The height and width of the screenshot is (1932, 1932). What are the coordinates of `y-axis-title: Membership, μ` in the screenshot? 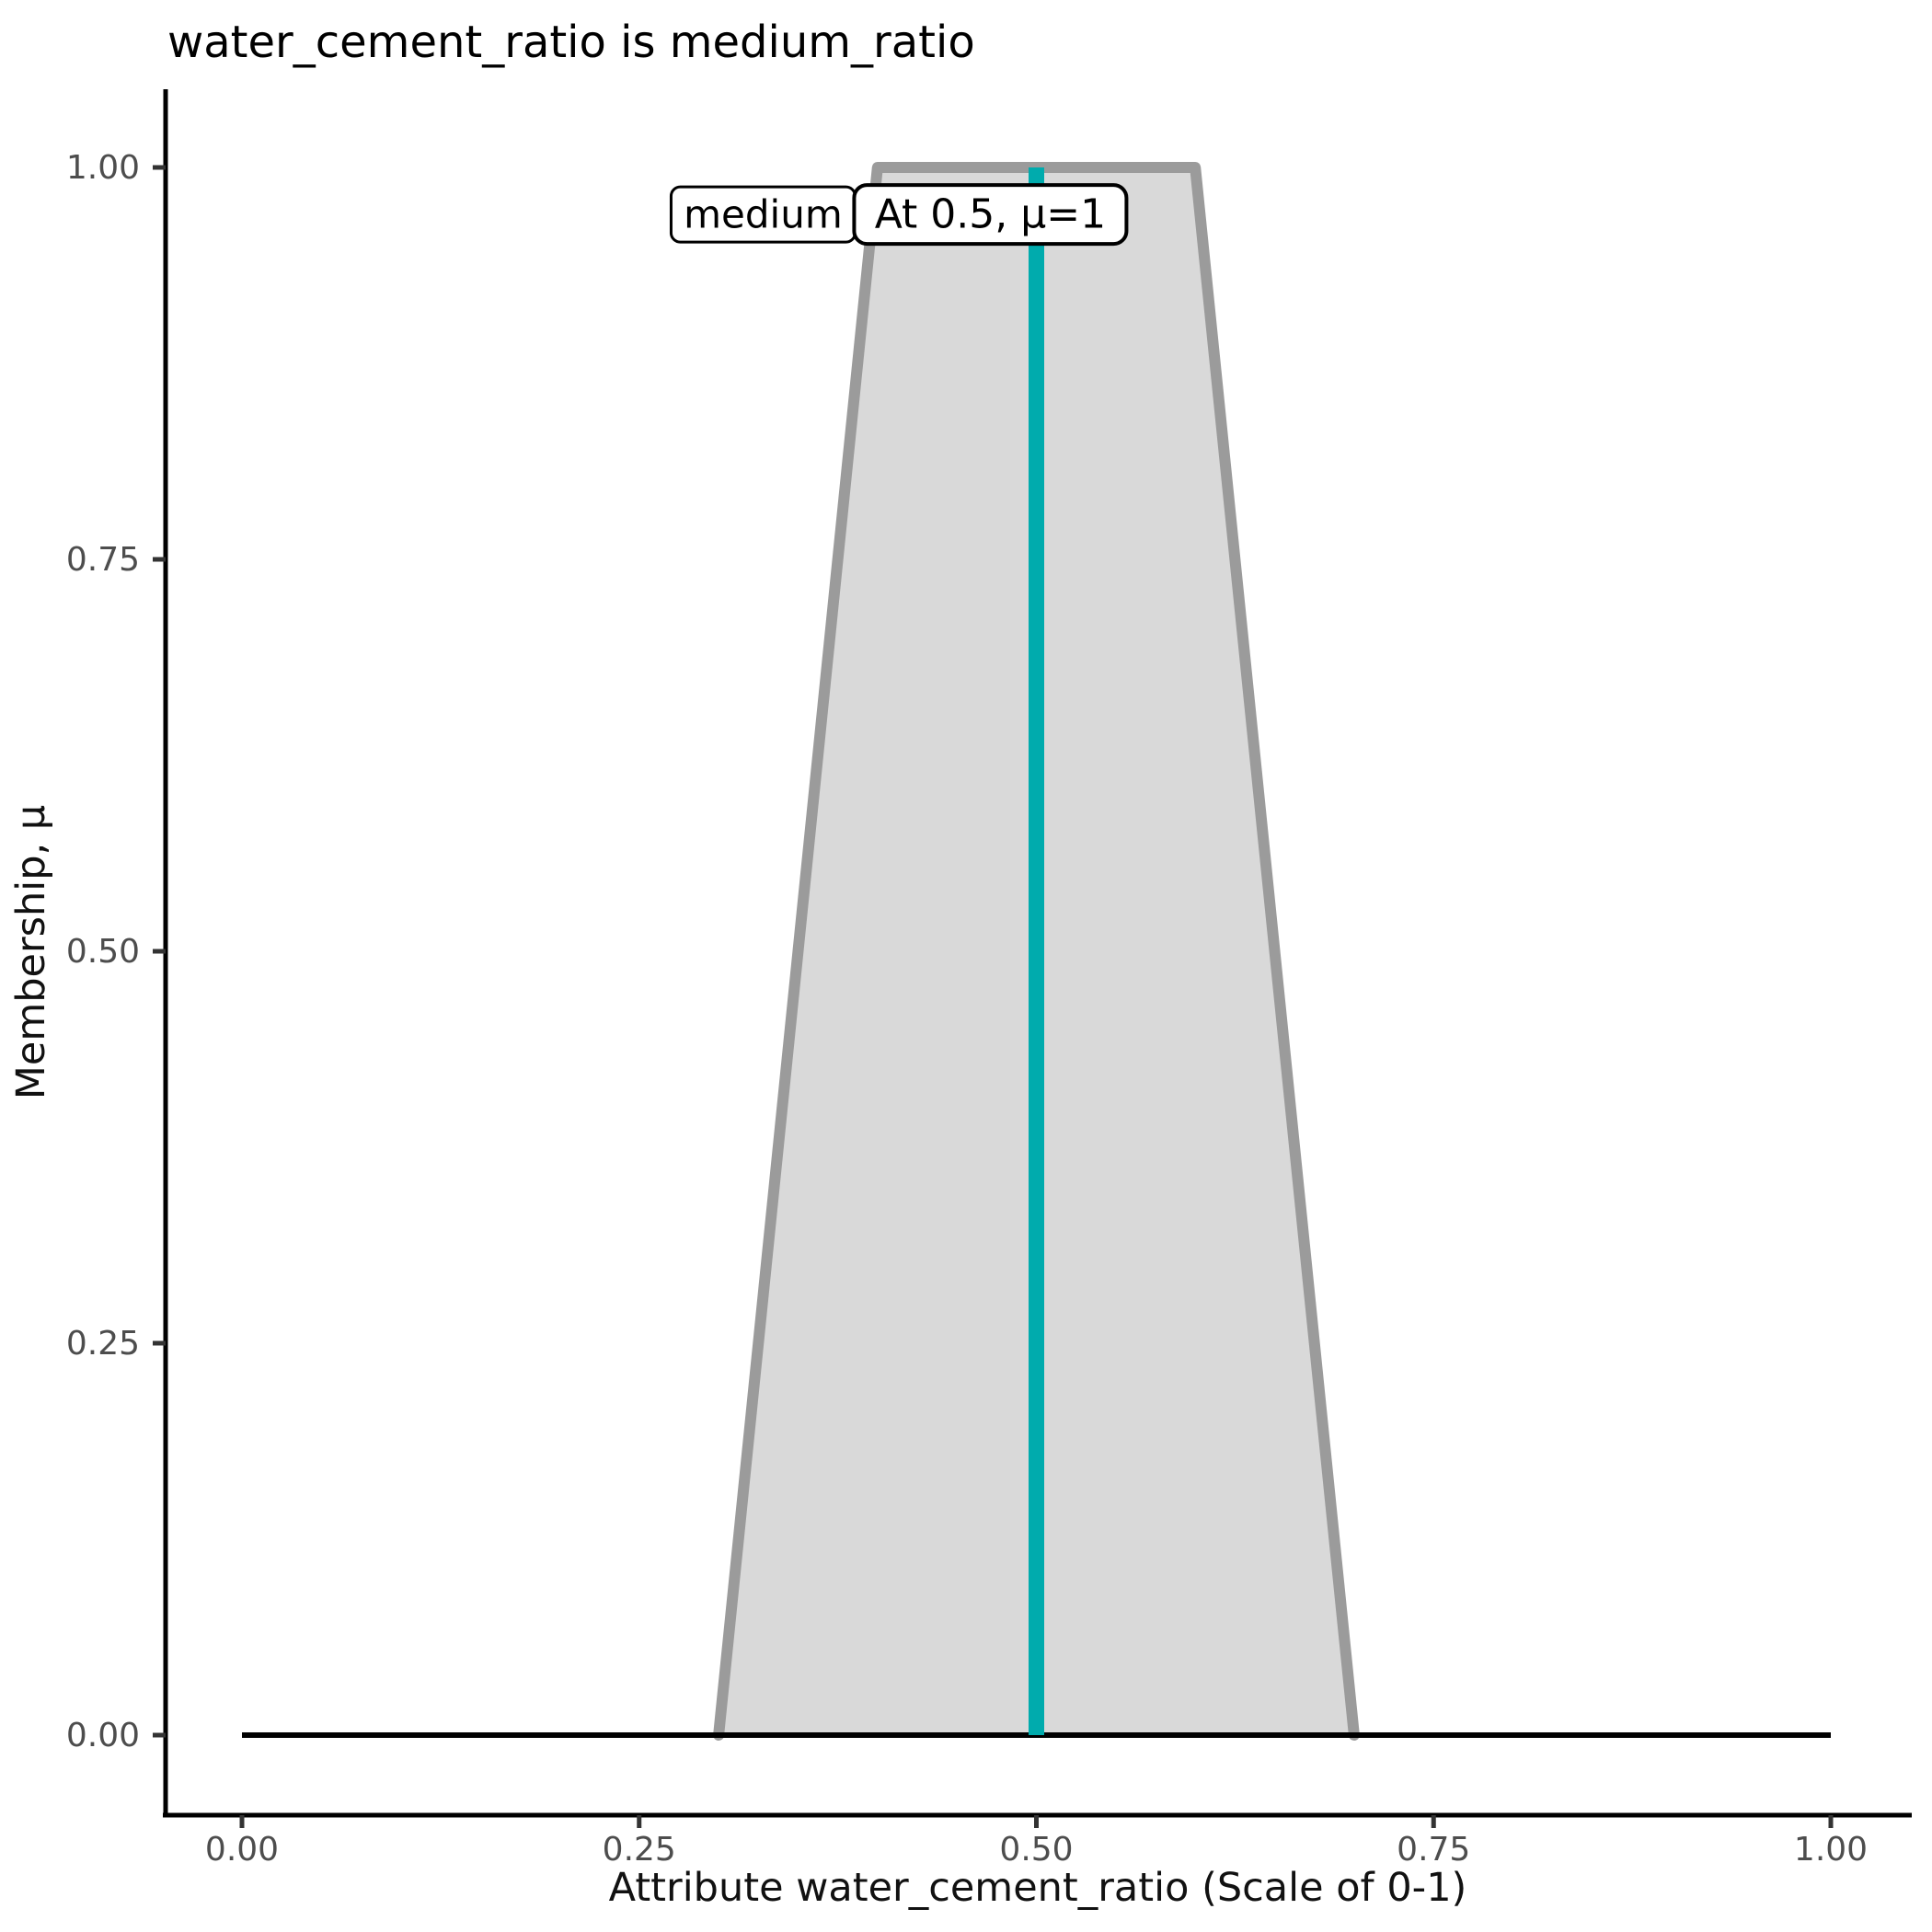 It's located at (31, 952).